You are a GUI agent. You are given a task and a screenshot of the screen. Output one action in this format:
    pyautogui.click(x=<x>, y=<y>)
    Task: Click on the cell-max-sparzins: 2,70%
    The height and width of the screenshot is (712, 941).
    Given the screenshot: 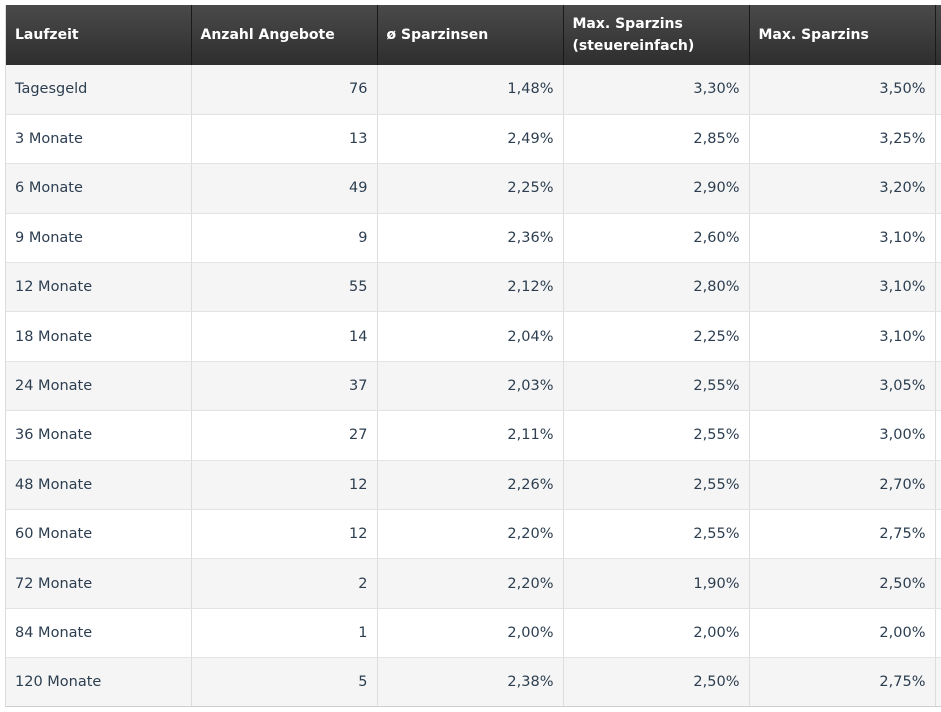 What is the action you would take?
    pyautogui.click(x=842, y=485)
    